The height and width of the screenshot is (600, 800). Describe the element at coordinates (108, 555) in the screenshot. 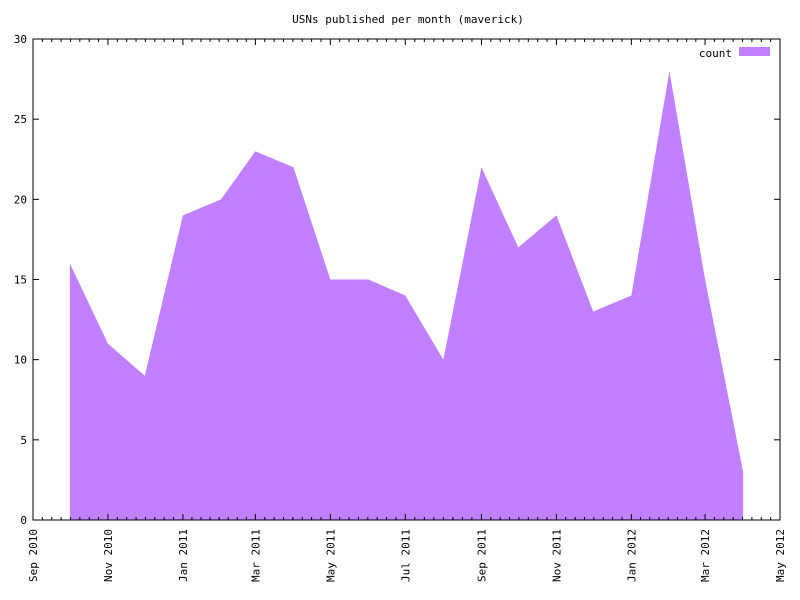

I see `x-tick-label: Nov 2010` at that location.